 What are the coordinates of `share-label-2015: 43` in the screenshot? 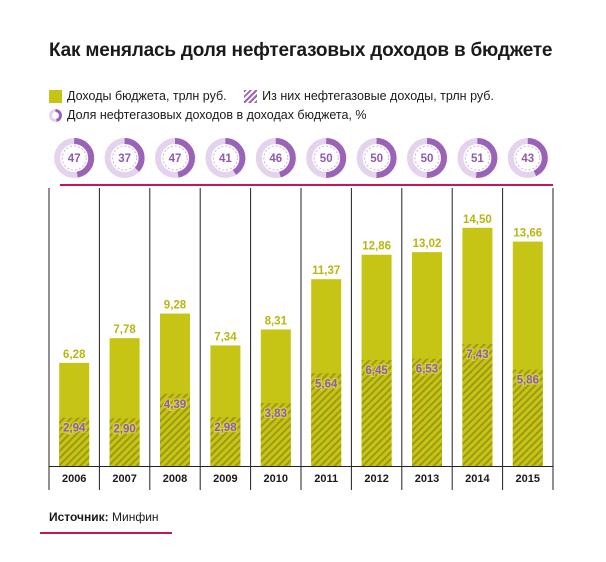 It's located at (527, 159).